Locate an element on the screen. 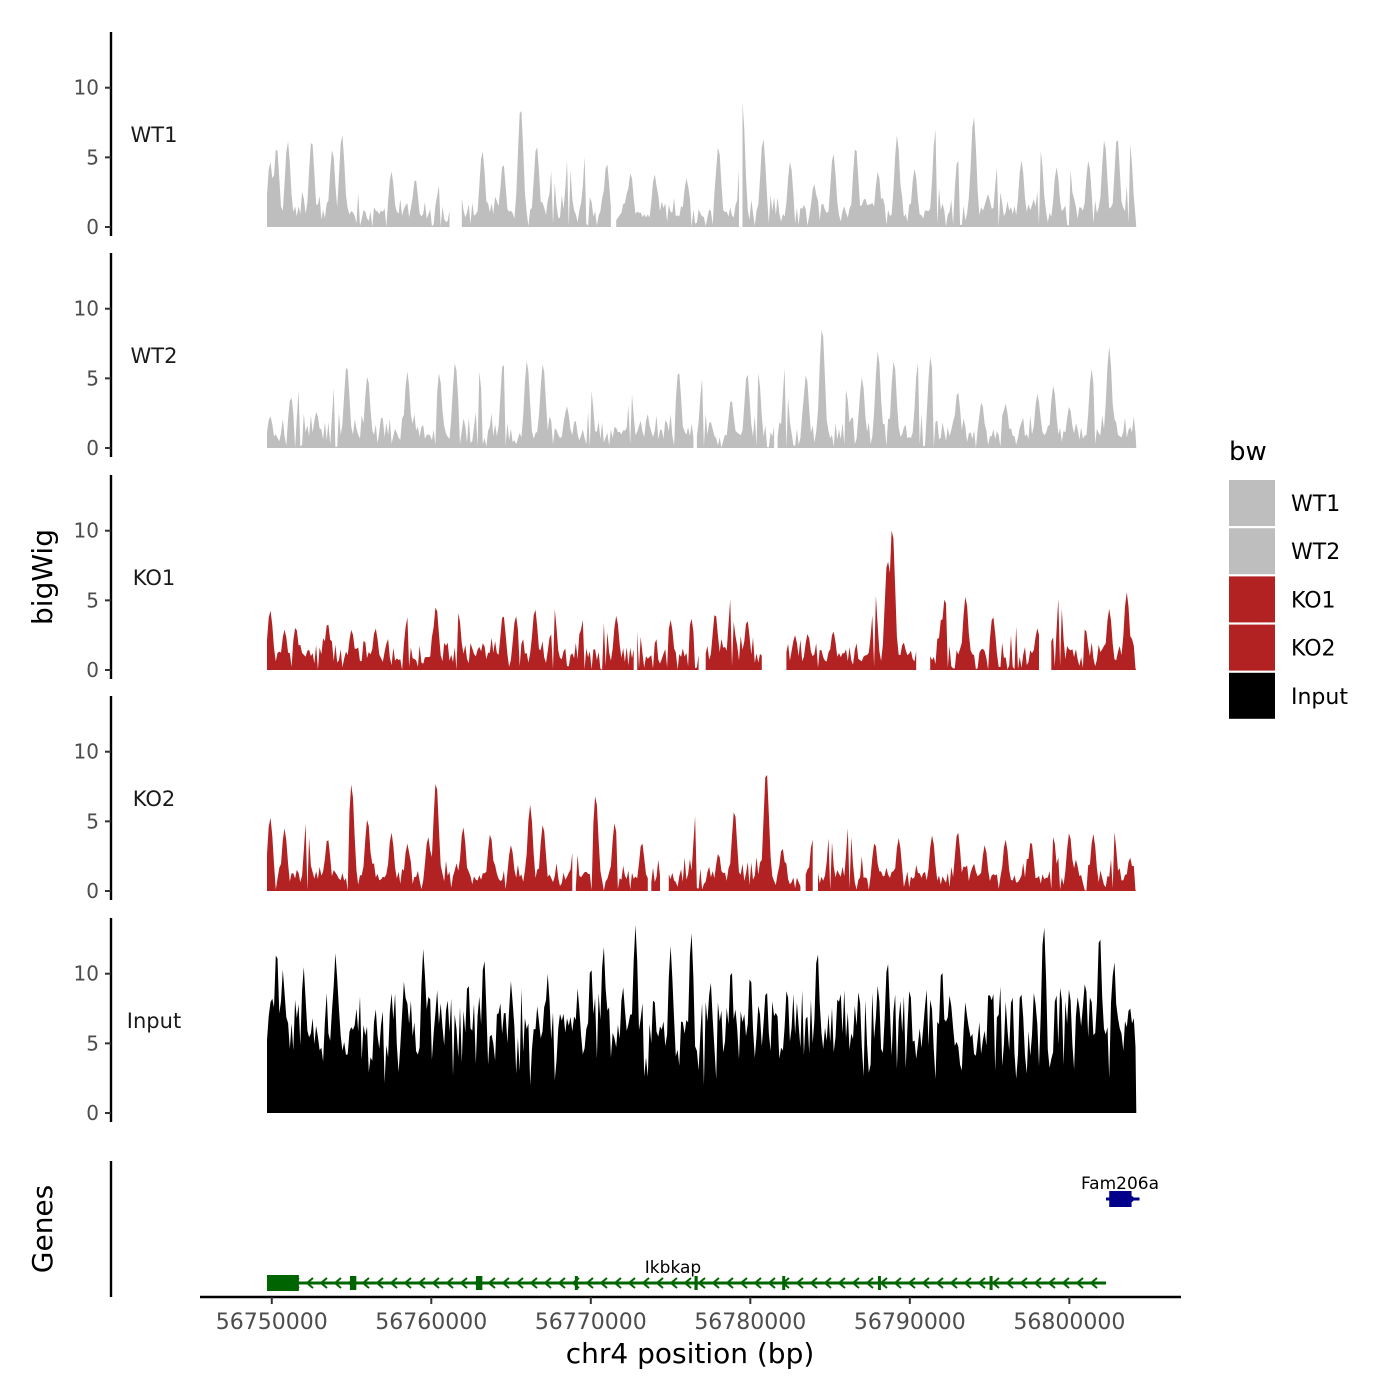  coverage-area-wt1 is located at coordinates (702, 164).